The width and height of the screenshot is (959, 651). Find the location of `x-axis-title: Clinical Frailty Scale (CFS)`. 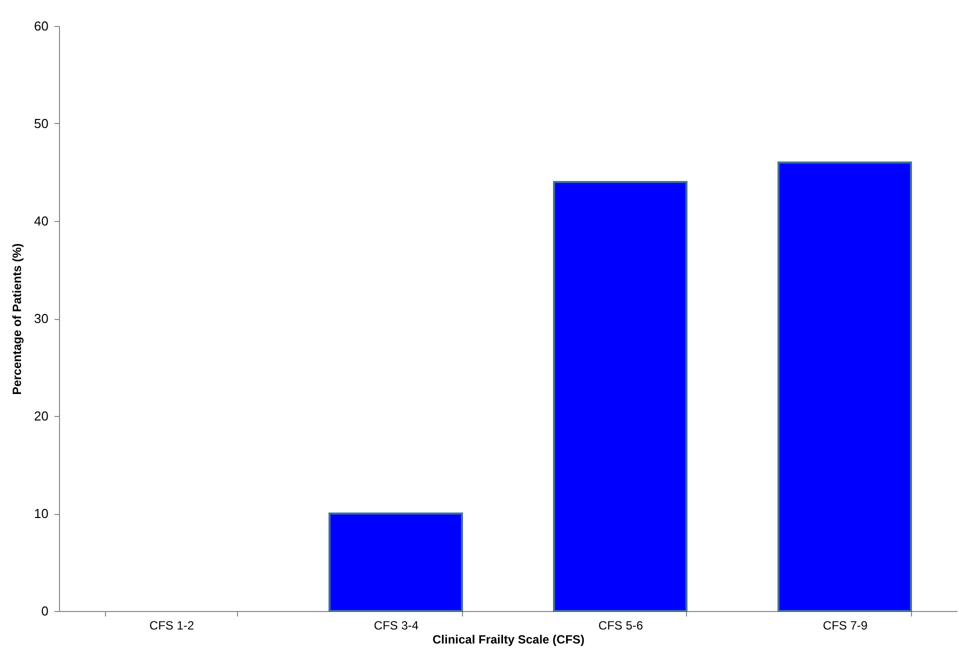

x-axis-title: Clinical Frailty Scale (CFS) is located at coordinates (508, 639).